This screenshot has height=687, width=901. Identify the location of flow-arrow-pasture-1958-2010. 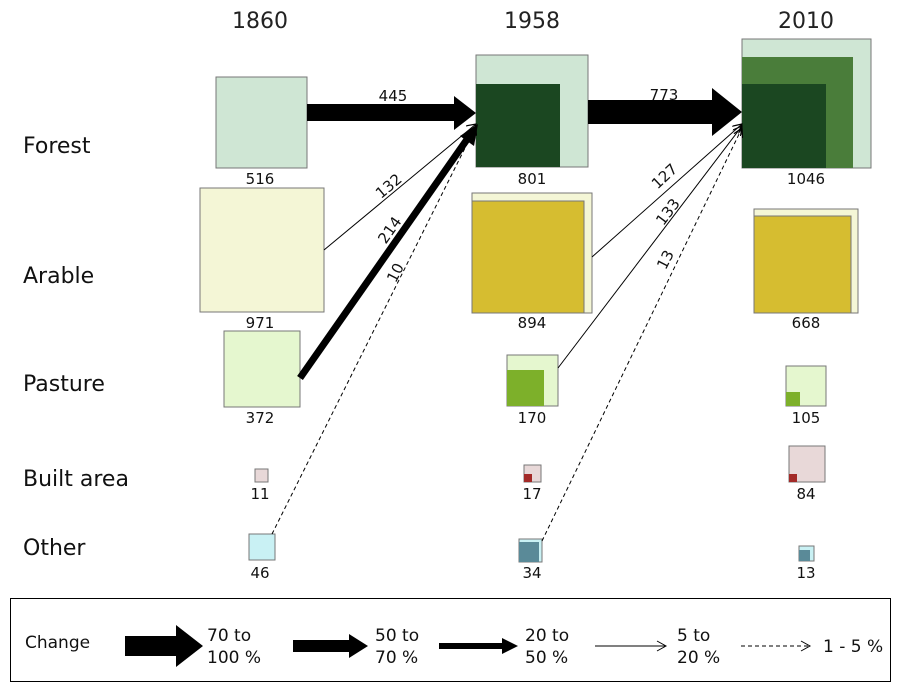
(649, 247).